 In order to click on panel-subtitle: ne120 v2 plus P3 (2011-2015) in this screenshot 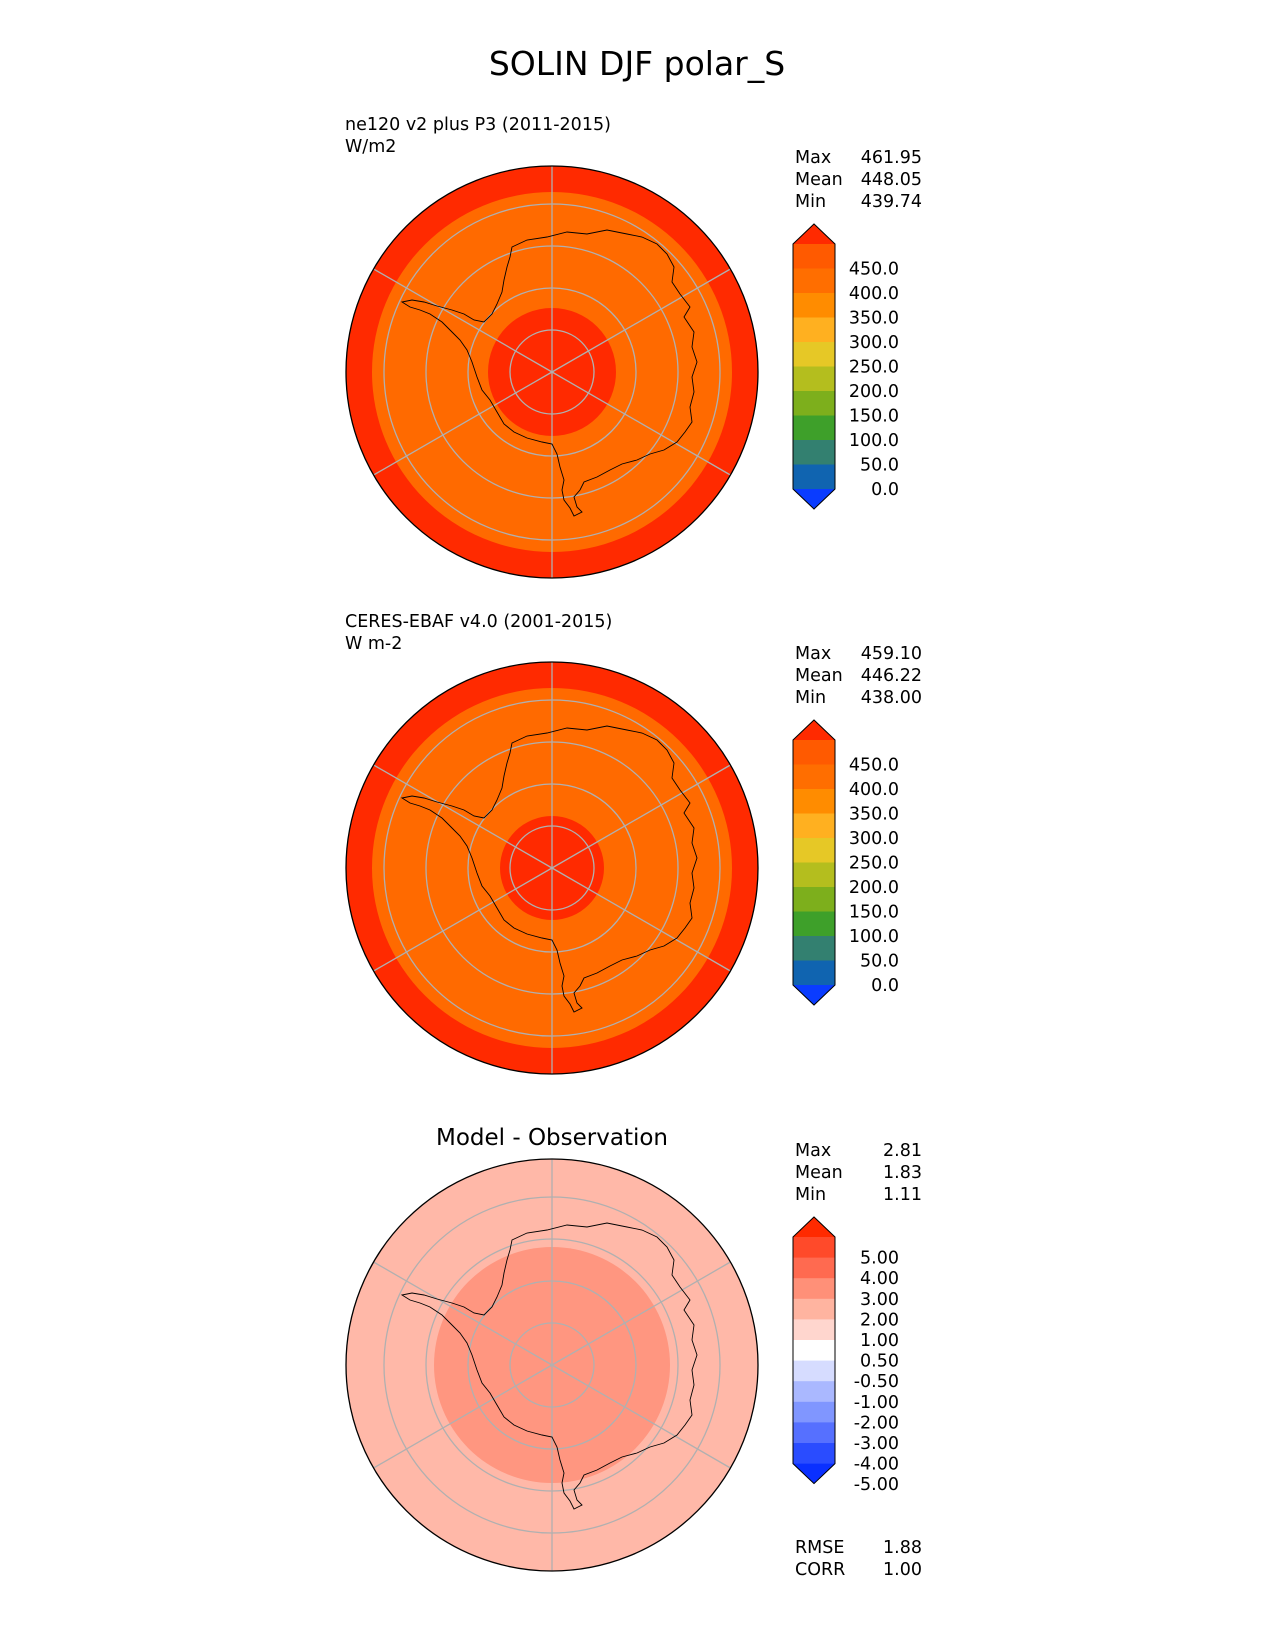, I will do `click(478, 125)`.